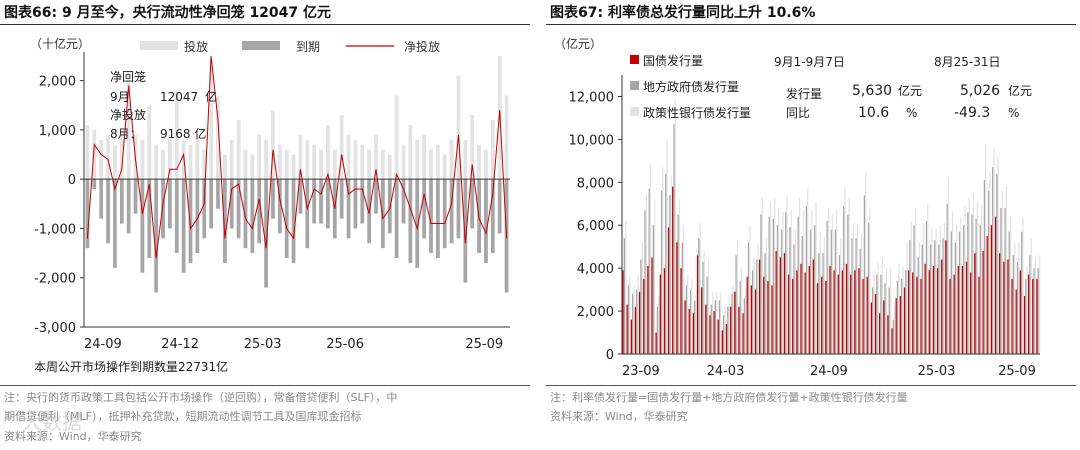 Image resolution: width=1080 pixels, height=450 pixels. I want to click on left-bottom-note: 本周公开市场操作到期数量22731亿, so click(131, 366).